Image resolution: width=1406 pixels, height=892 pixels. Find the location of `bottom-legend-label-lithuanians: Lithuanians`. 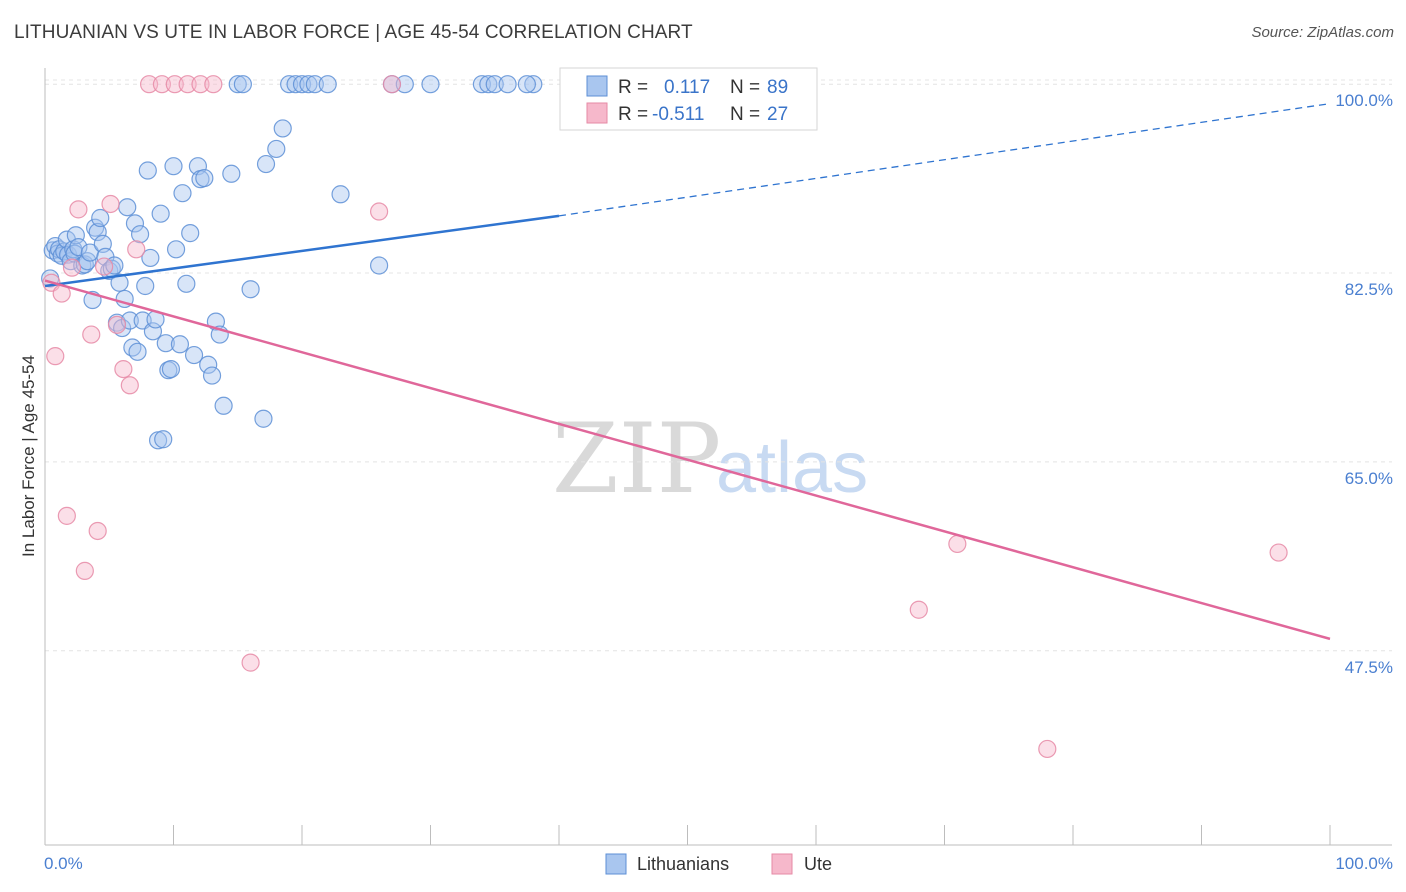

bottom-legend-label-lithuanians: Lithuanians is located at coordinates (683, 864).